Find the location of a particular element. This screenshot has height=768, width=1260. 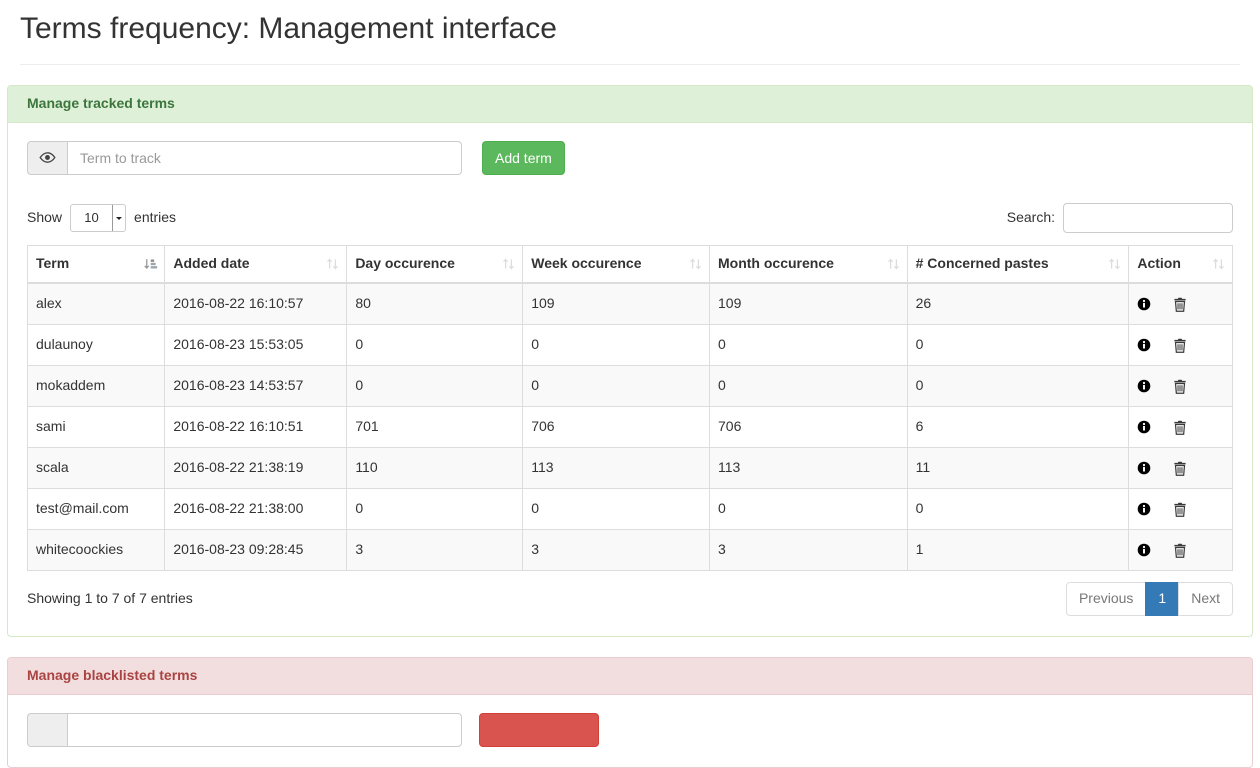

cell-day-occurence: 701 is located at coordinates (435, 426).